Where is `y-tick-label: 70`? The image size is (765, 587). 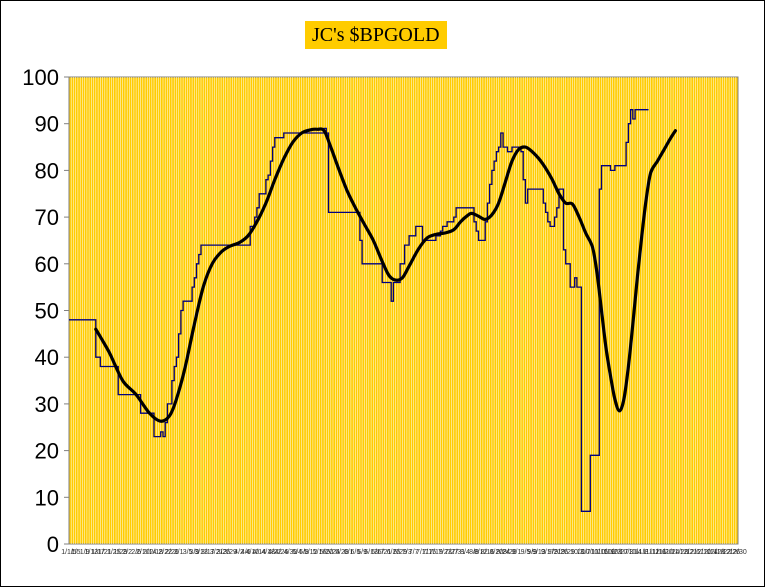 y-tick-label: 70 is located at coordinates (47, 217).